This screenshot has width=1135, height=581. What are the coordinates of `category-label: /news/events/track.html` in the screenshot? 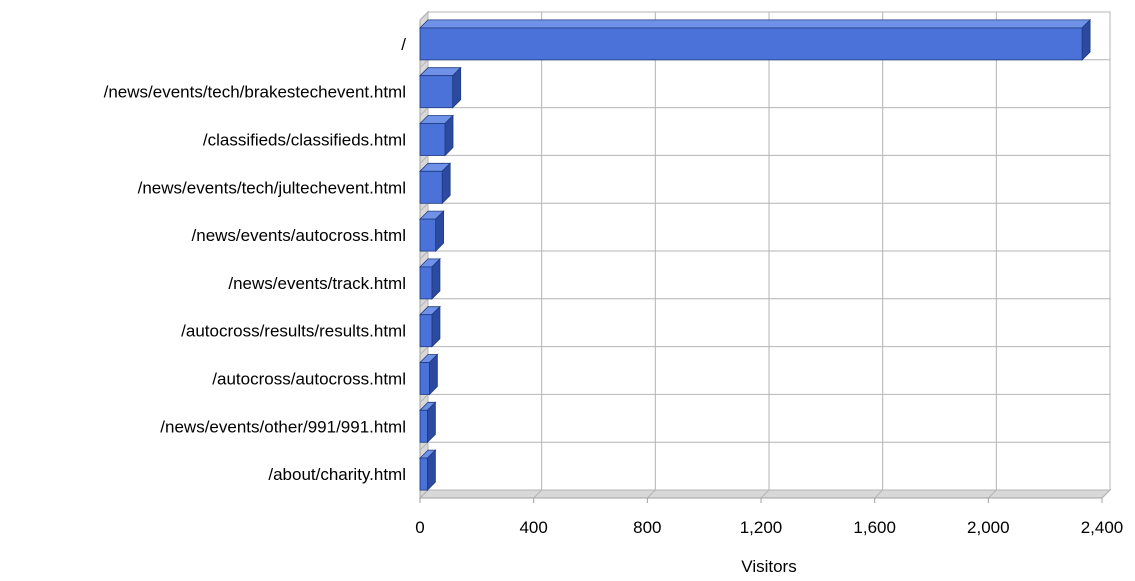 It's located at (317, 283).